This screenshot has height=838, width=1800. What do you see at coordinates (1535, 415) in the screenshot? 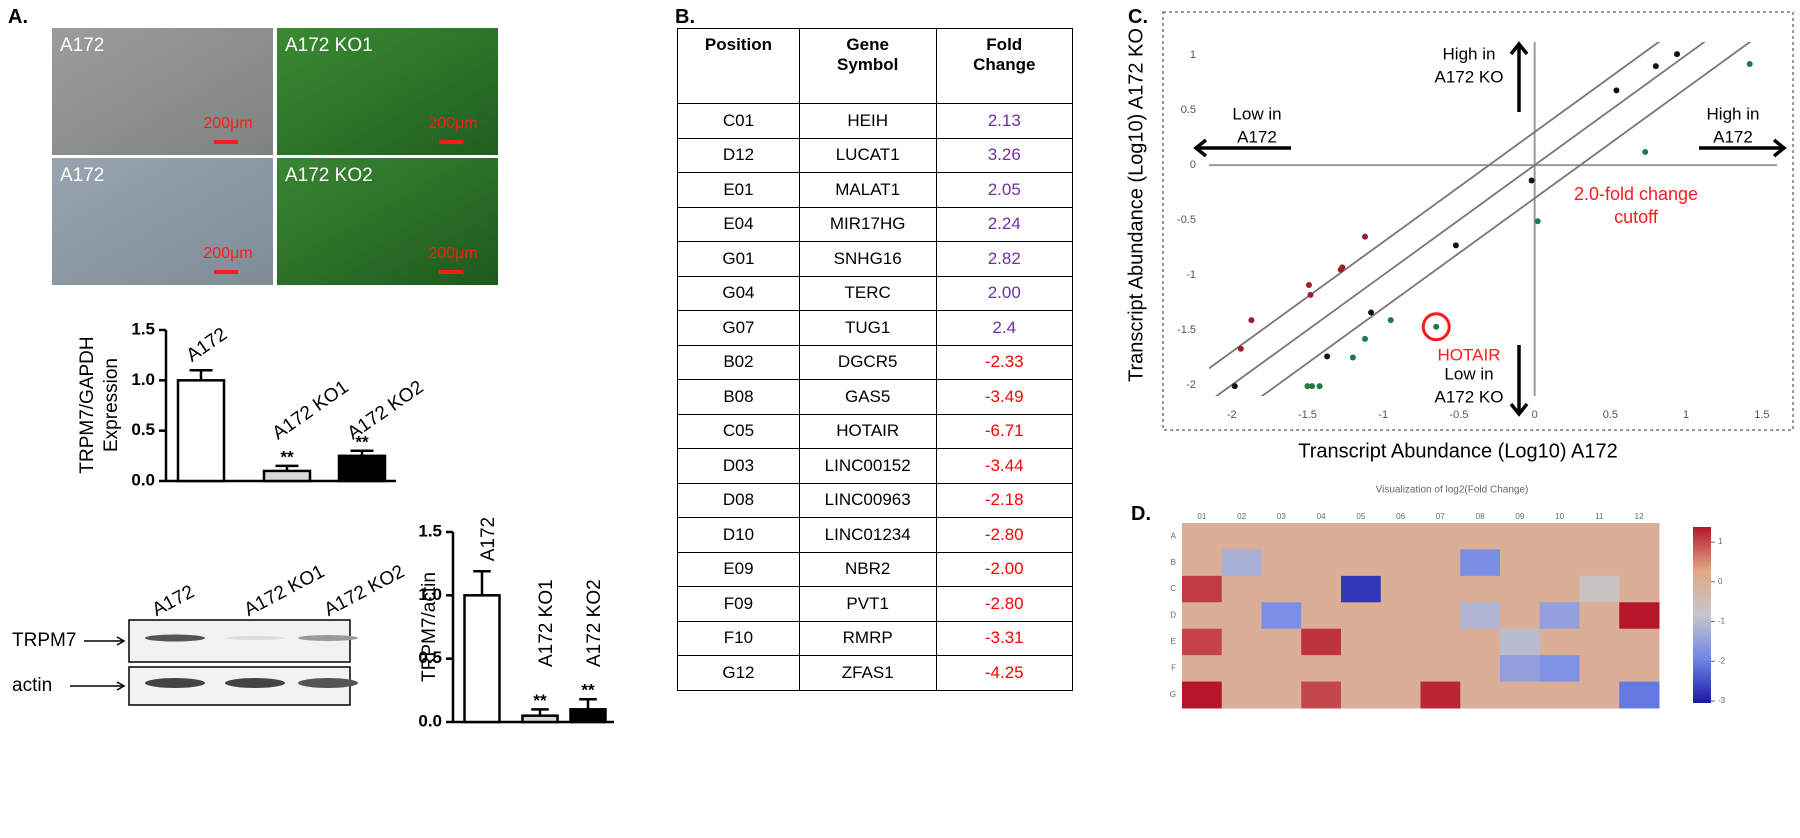
I see `x-tick-label: 0` at bounding box center [1535, 415].